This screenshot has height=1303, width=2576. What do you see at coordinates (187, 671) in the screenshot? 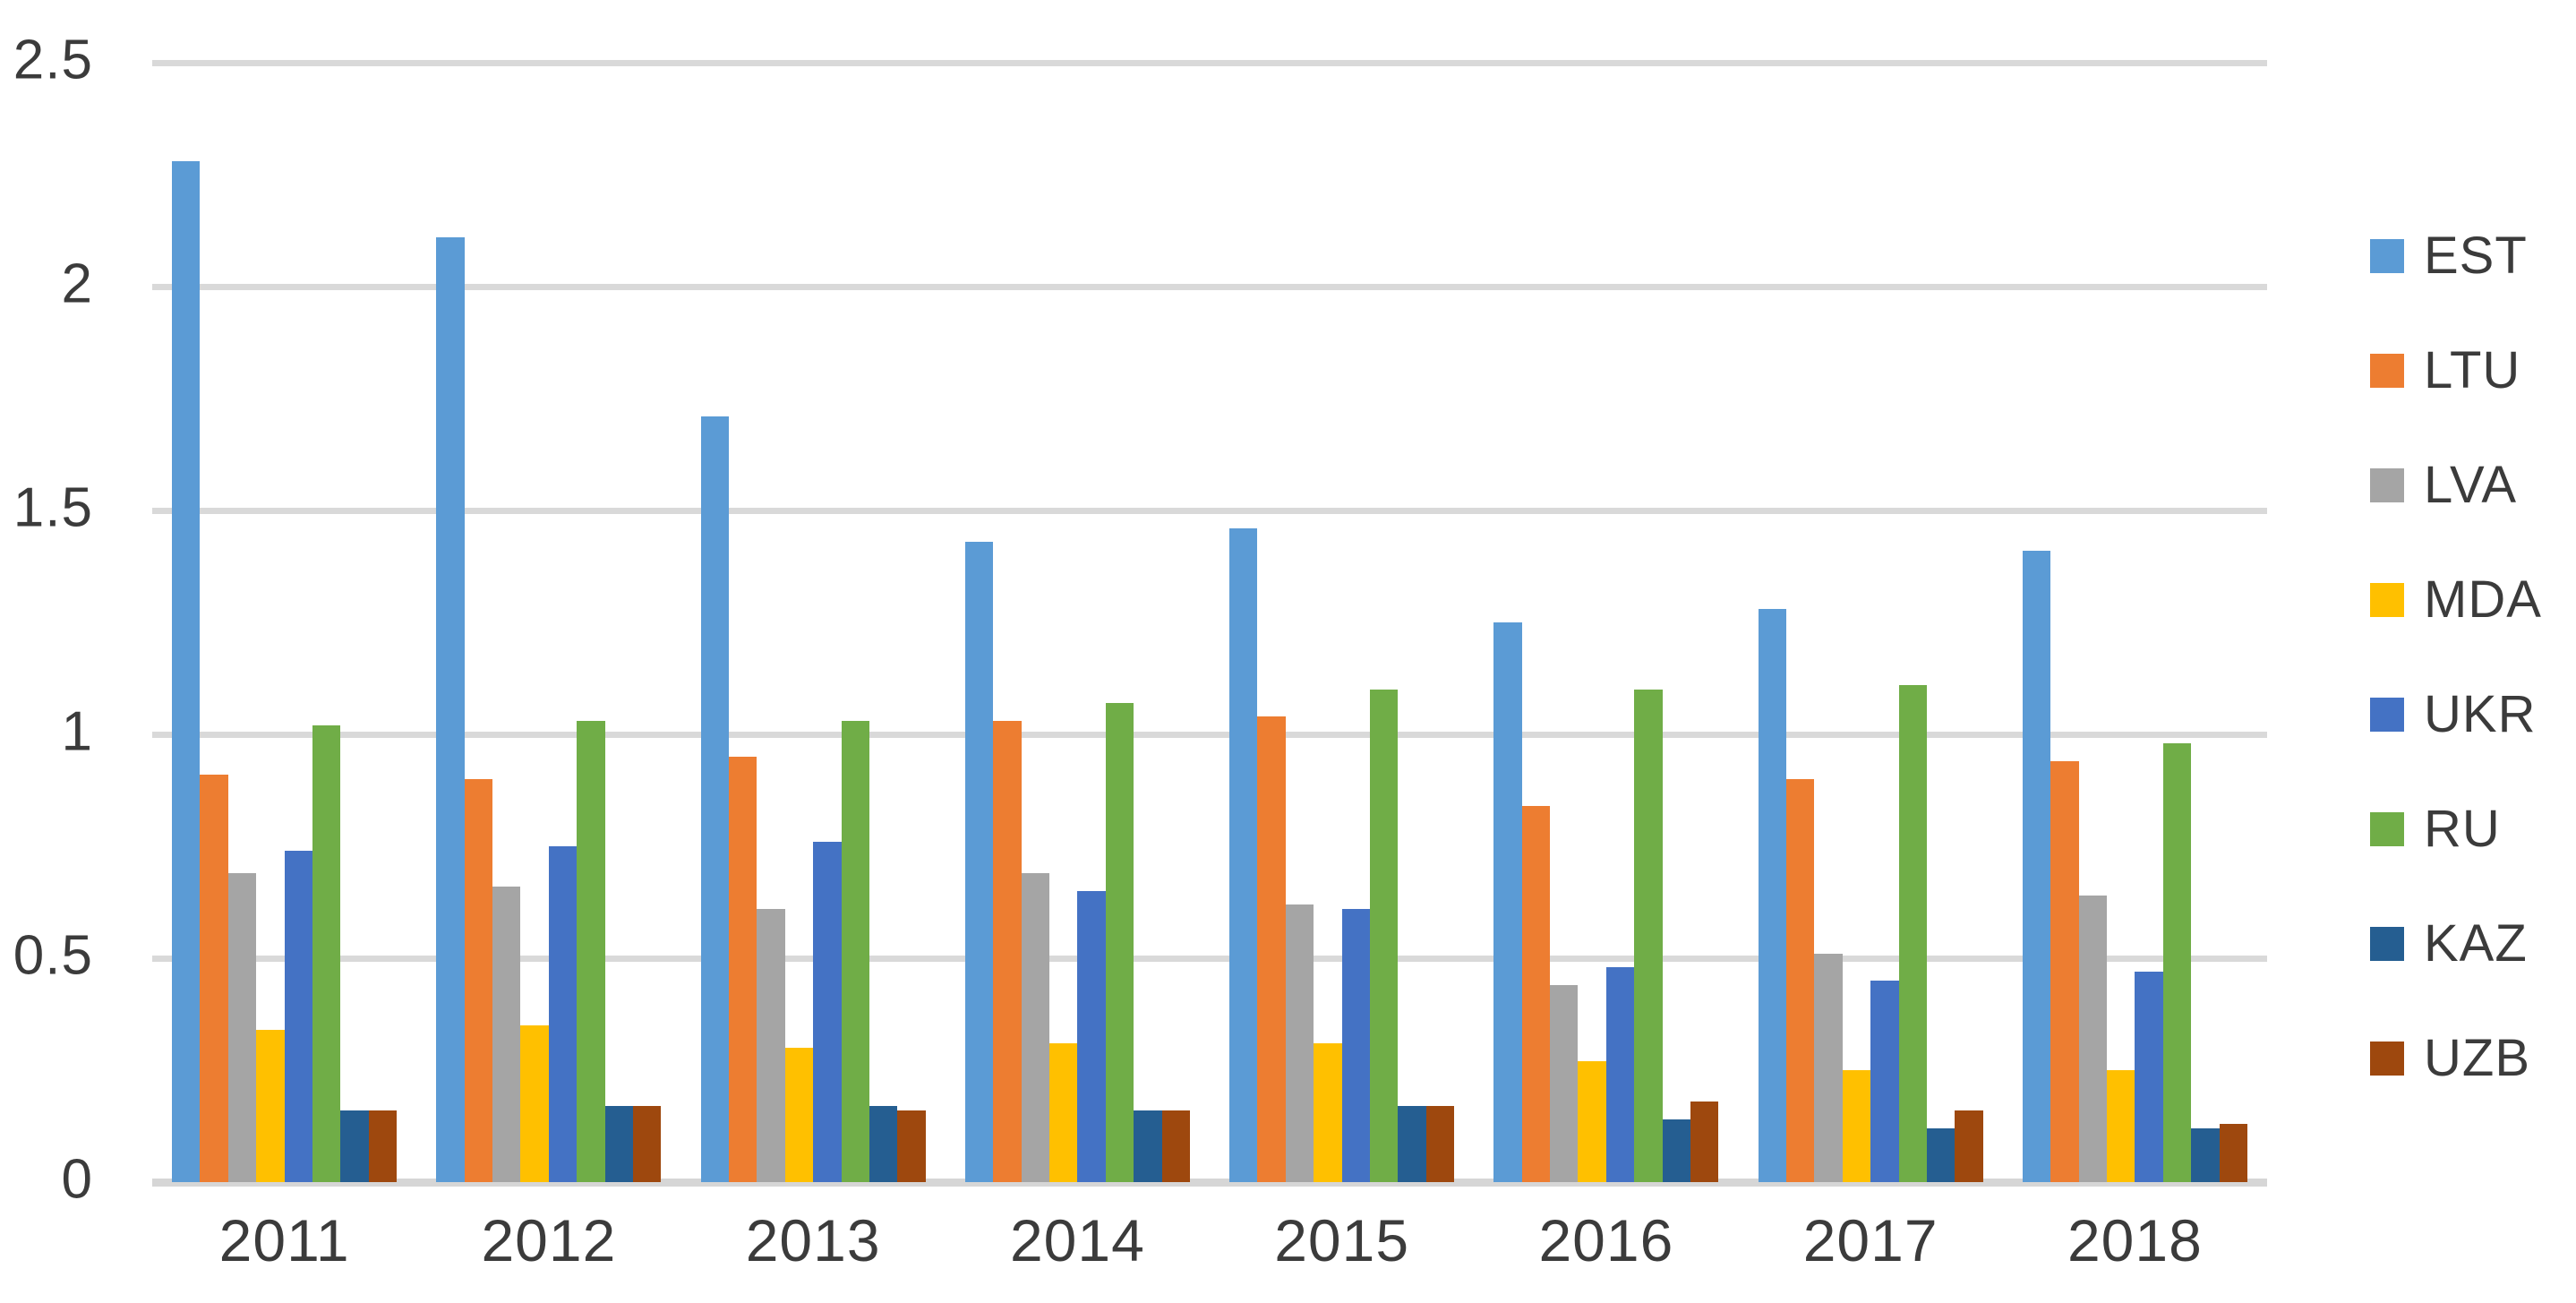
I see `bar-EST-2011` at bounding box center [187, 671].